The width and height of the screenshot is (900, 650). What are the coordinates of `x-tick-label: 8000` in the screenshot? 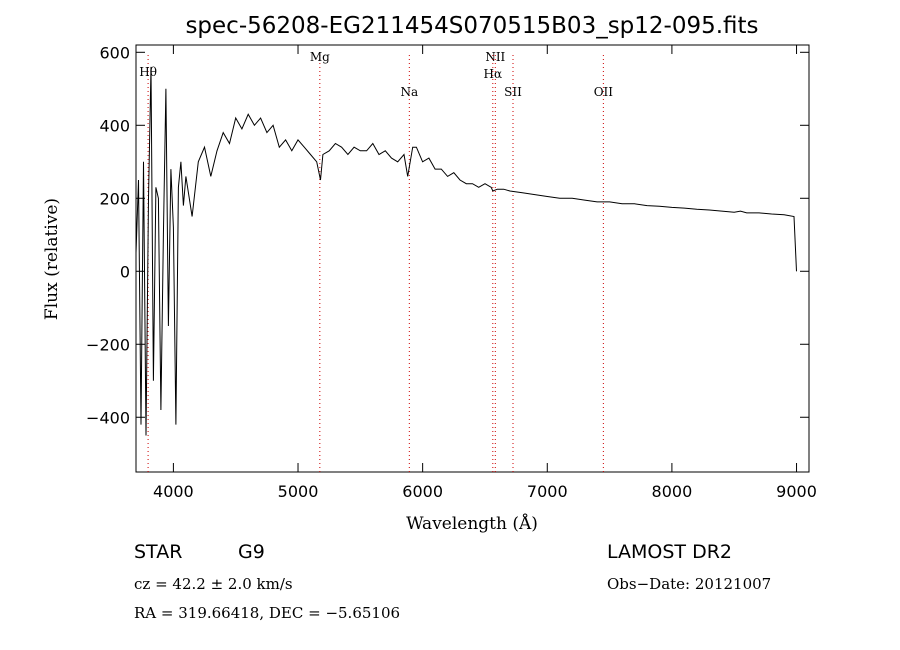 It's located at (672, 491).